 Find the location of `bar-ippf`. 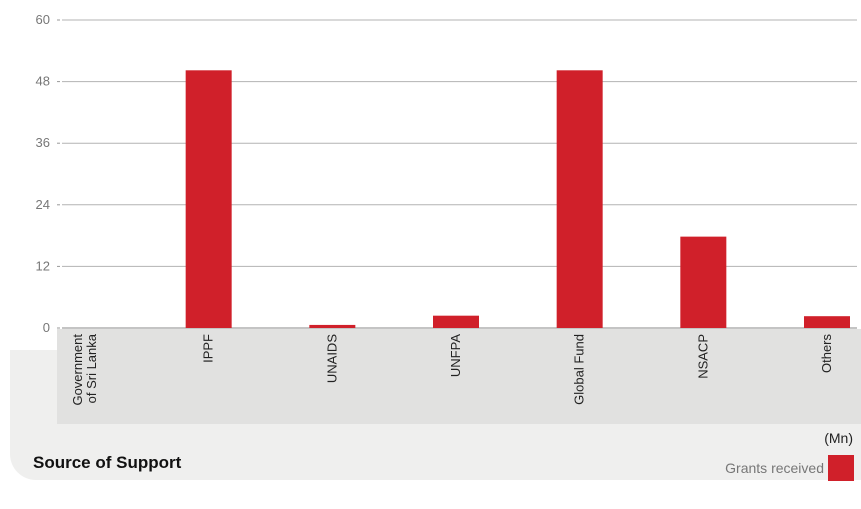

bar-ippf is located at coordinates (208, 199).